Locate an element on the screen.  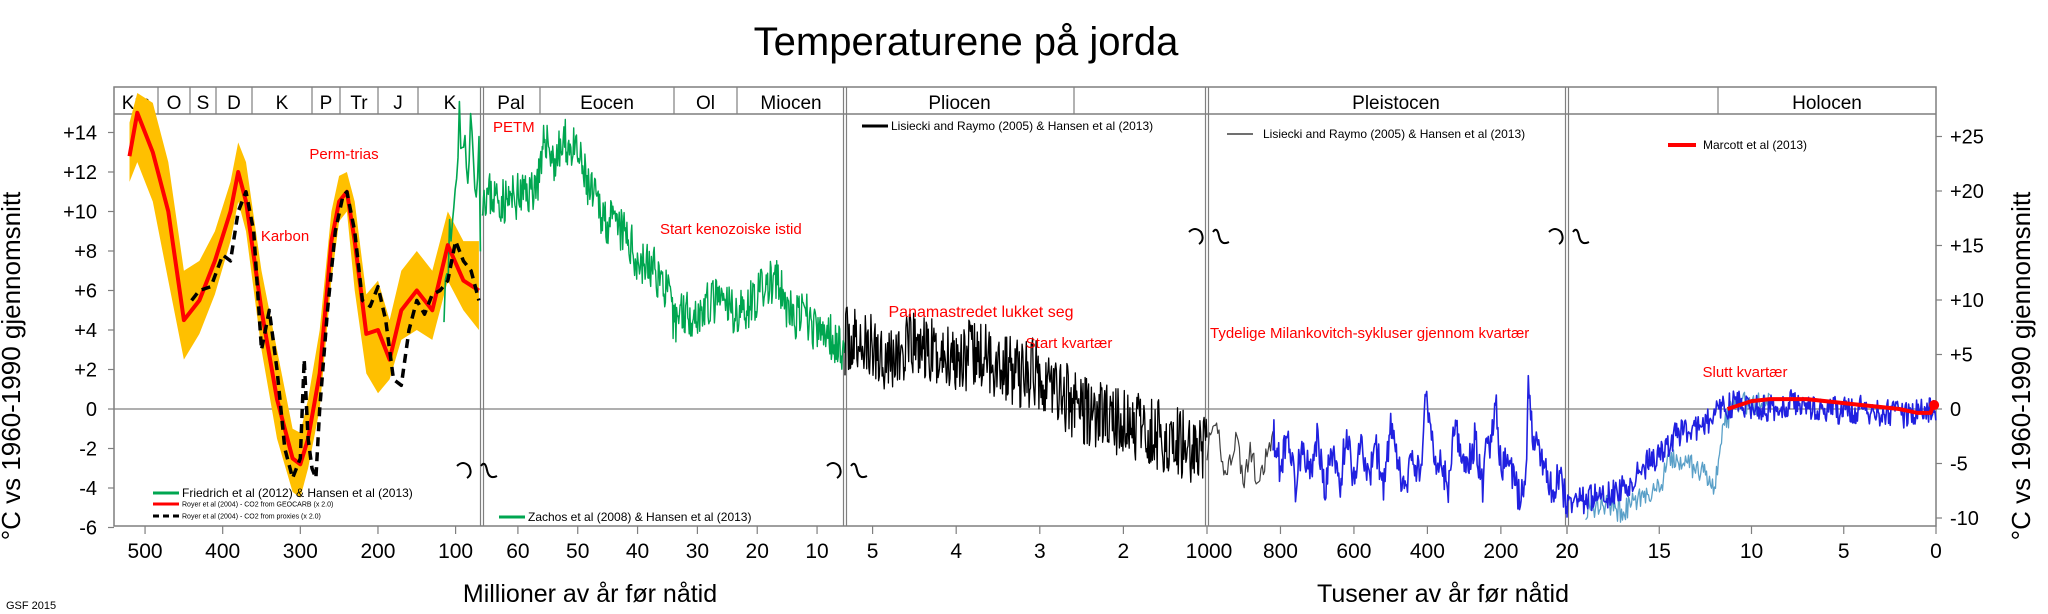
legend-entry: Marcott et al (2013) is located at coordinates (1755, 145).